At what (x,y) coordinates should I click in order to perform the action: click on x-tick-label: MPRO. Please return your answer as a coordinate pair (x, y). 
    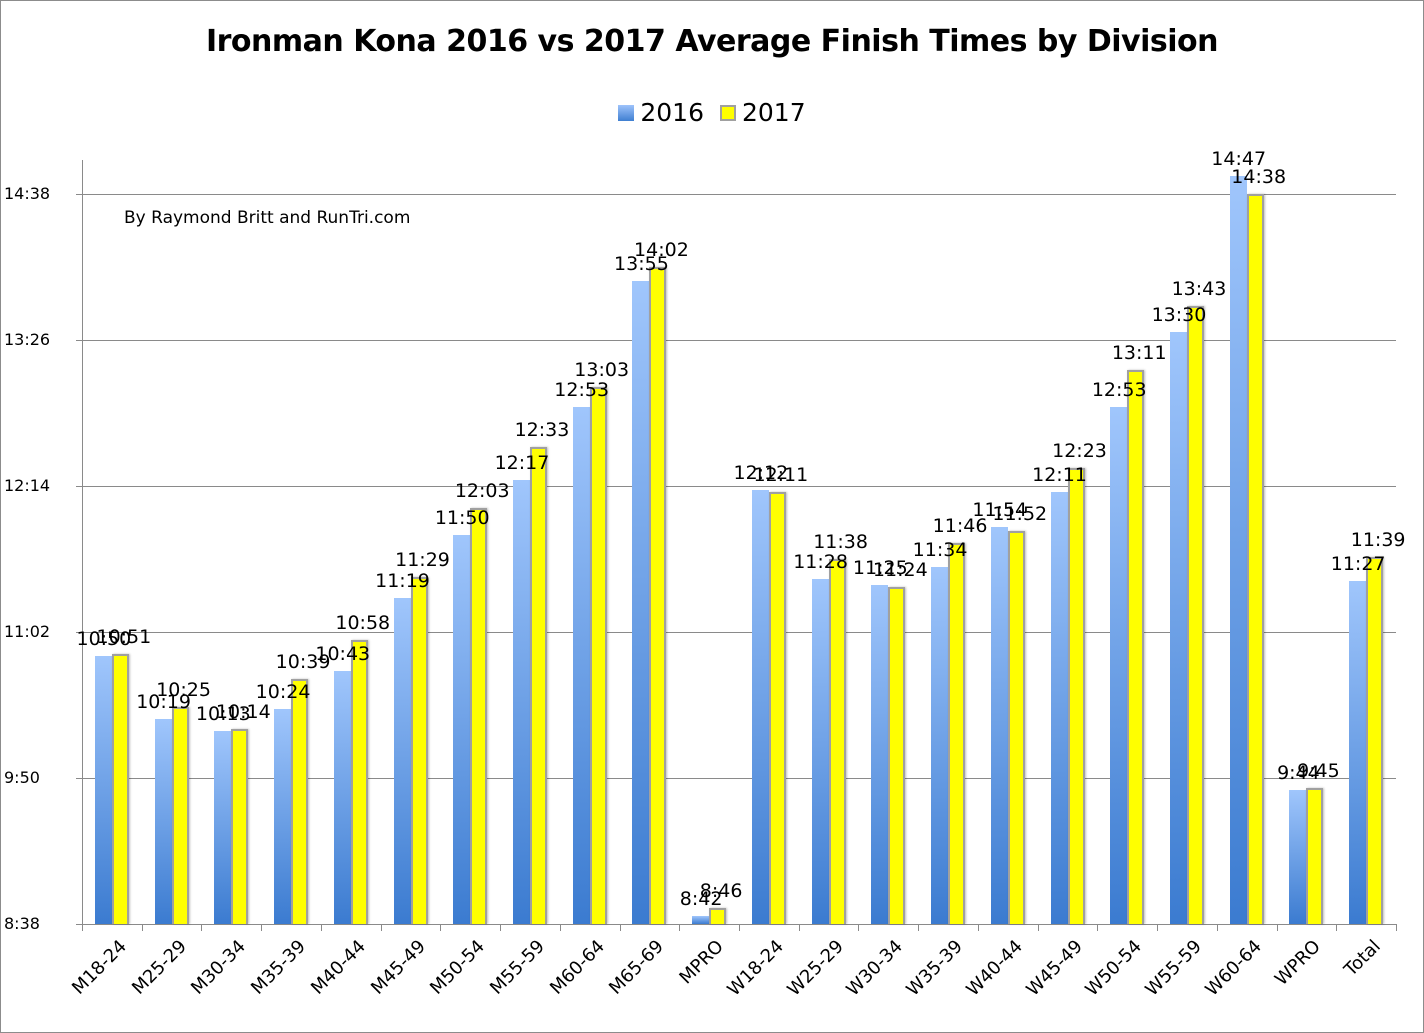
    Looking at the image, I should click on (701, 962).